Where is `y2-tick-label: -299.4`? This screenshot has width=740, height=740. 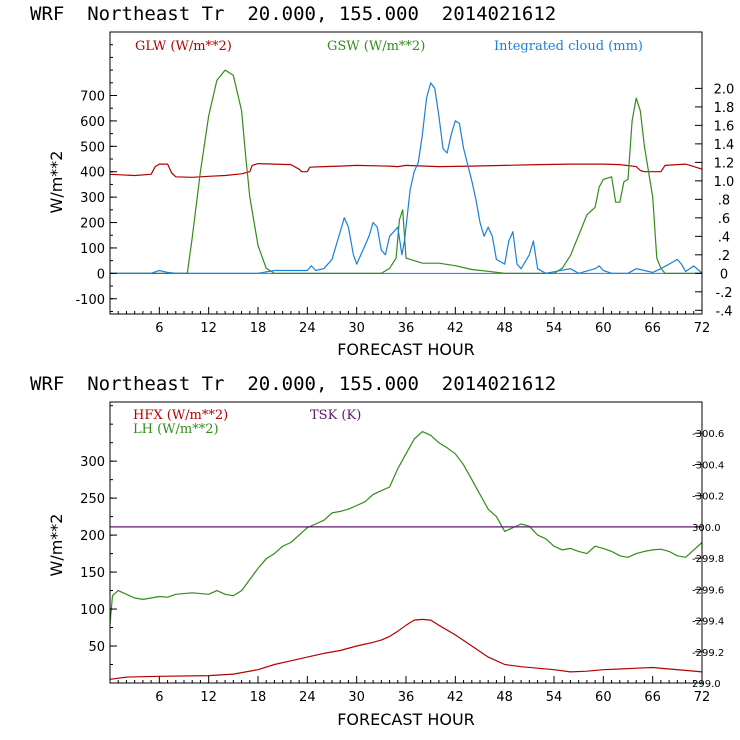 y2-tick-label: -299.4 is located at coordinates (708, 622).